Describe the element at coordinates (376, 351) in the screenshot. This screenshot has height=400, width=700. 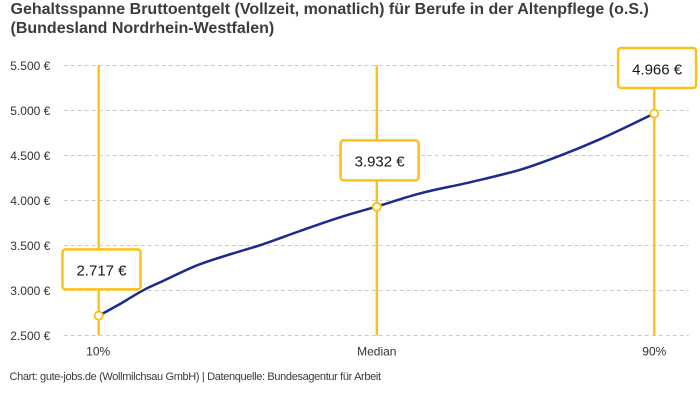
I see `svg-text: Median` at that location.